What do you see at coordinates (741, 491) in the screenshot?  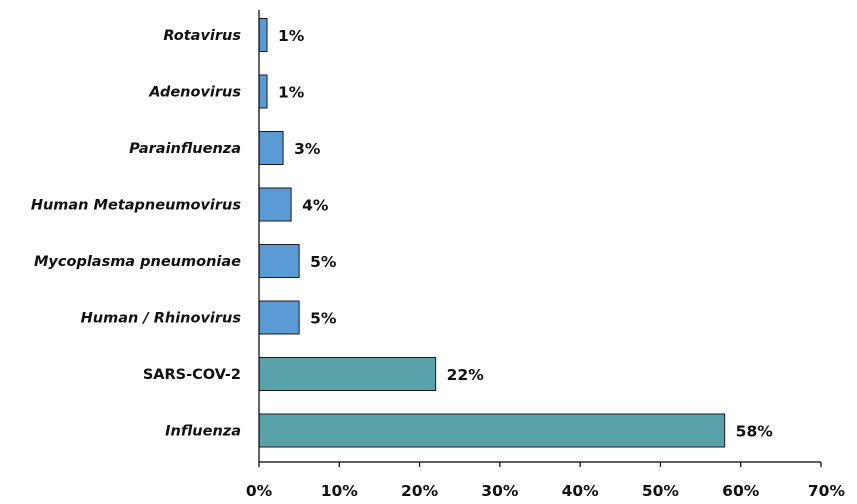 I see `x-tick-label: 60%` at bounding box center [741, 491].